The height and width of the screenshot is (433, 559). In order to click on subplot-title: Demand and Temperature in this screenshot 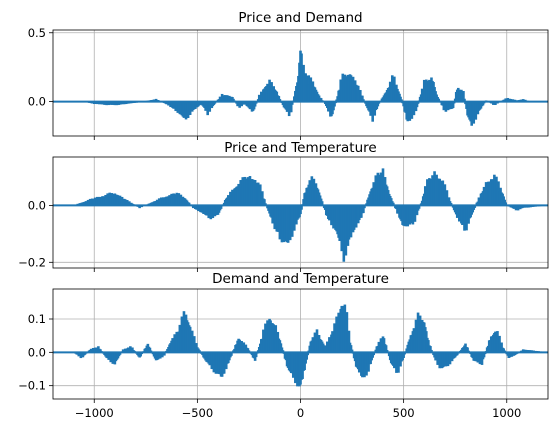, I will do `click(300, 279)`.